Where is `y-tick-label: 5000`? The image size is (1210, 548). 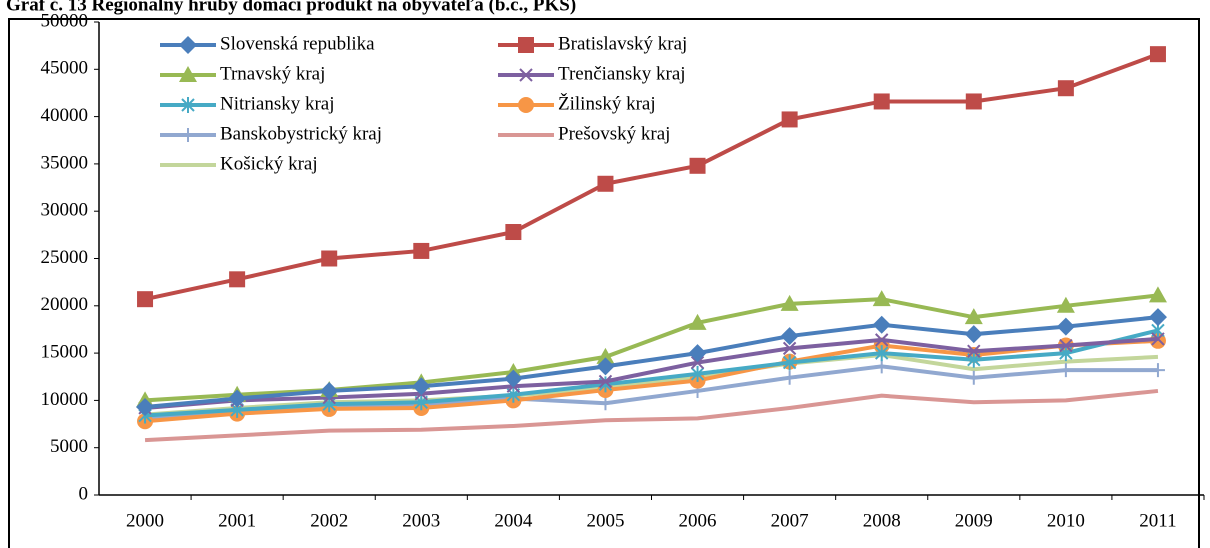 y-tick-label: 5000 is located at coordinates (69, 446).